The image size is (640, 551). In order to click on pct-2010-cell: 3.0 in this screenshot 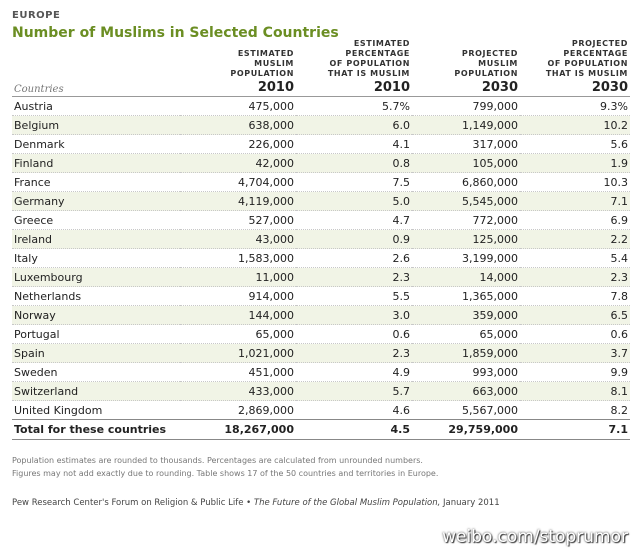, I will do `click(354, 315)`.